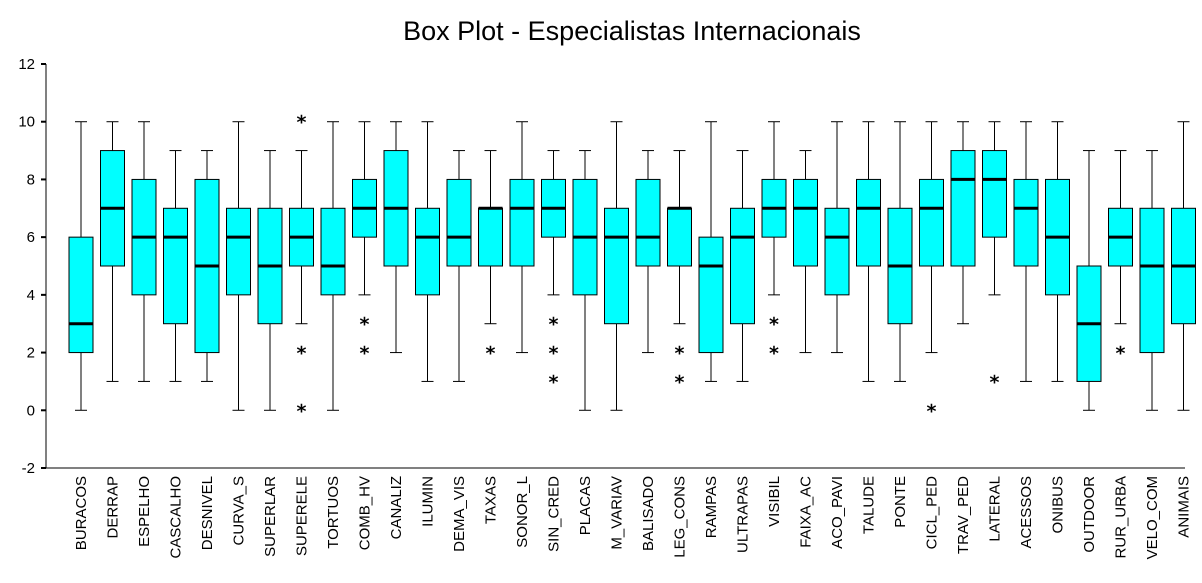 The height and width of the screenshot is (583, 1202). Describe the element at coordinates (1152, 517) in the screenshot. I see `category-label-velo_com: VELO_COM` at that location.